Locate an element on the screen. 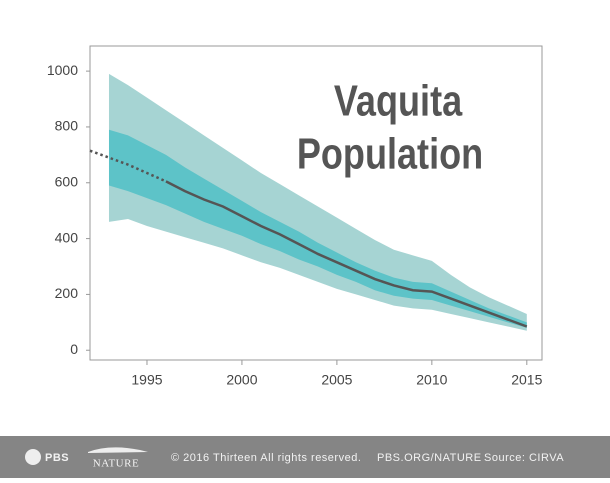  x-tick-label: 2015 is located at coordinates (526, 380).